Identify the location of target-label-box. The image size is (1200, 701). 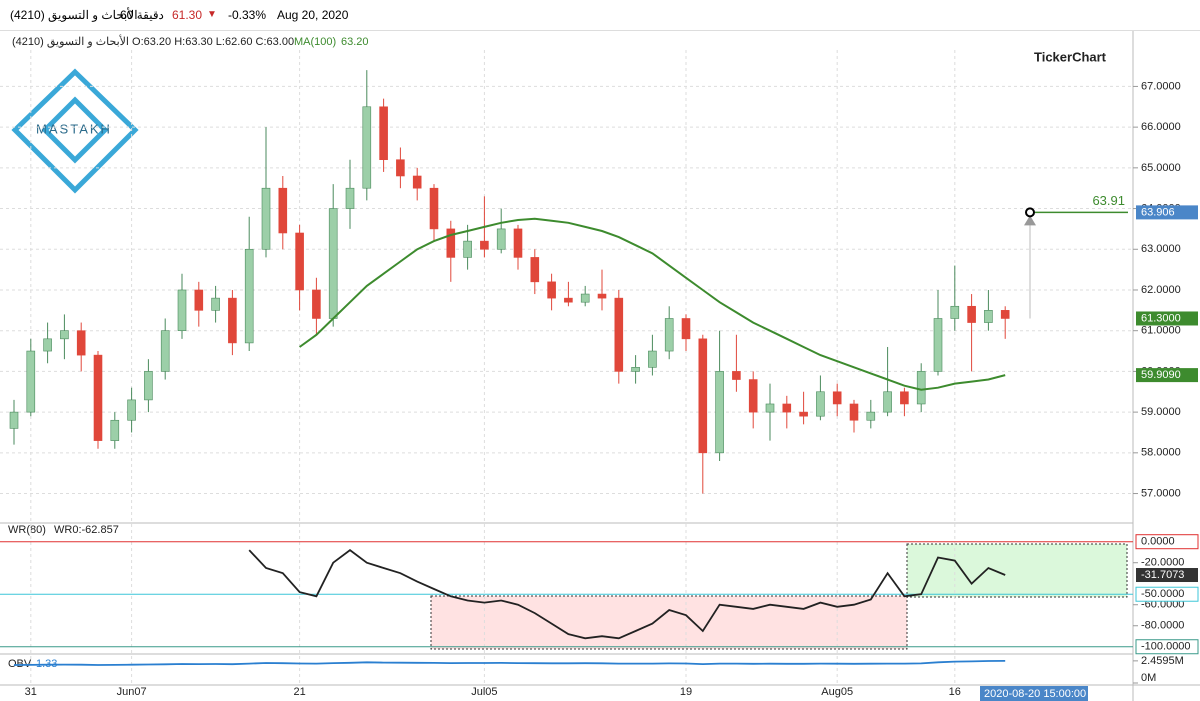
(1167, 212).